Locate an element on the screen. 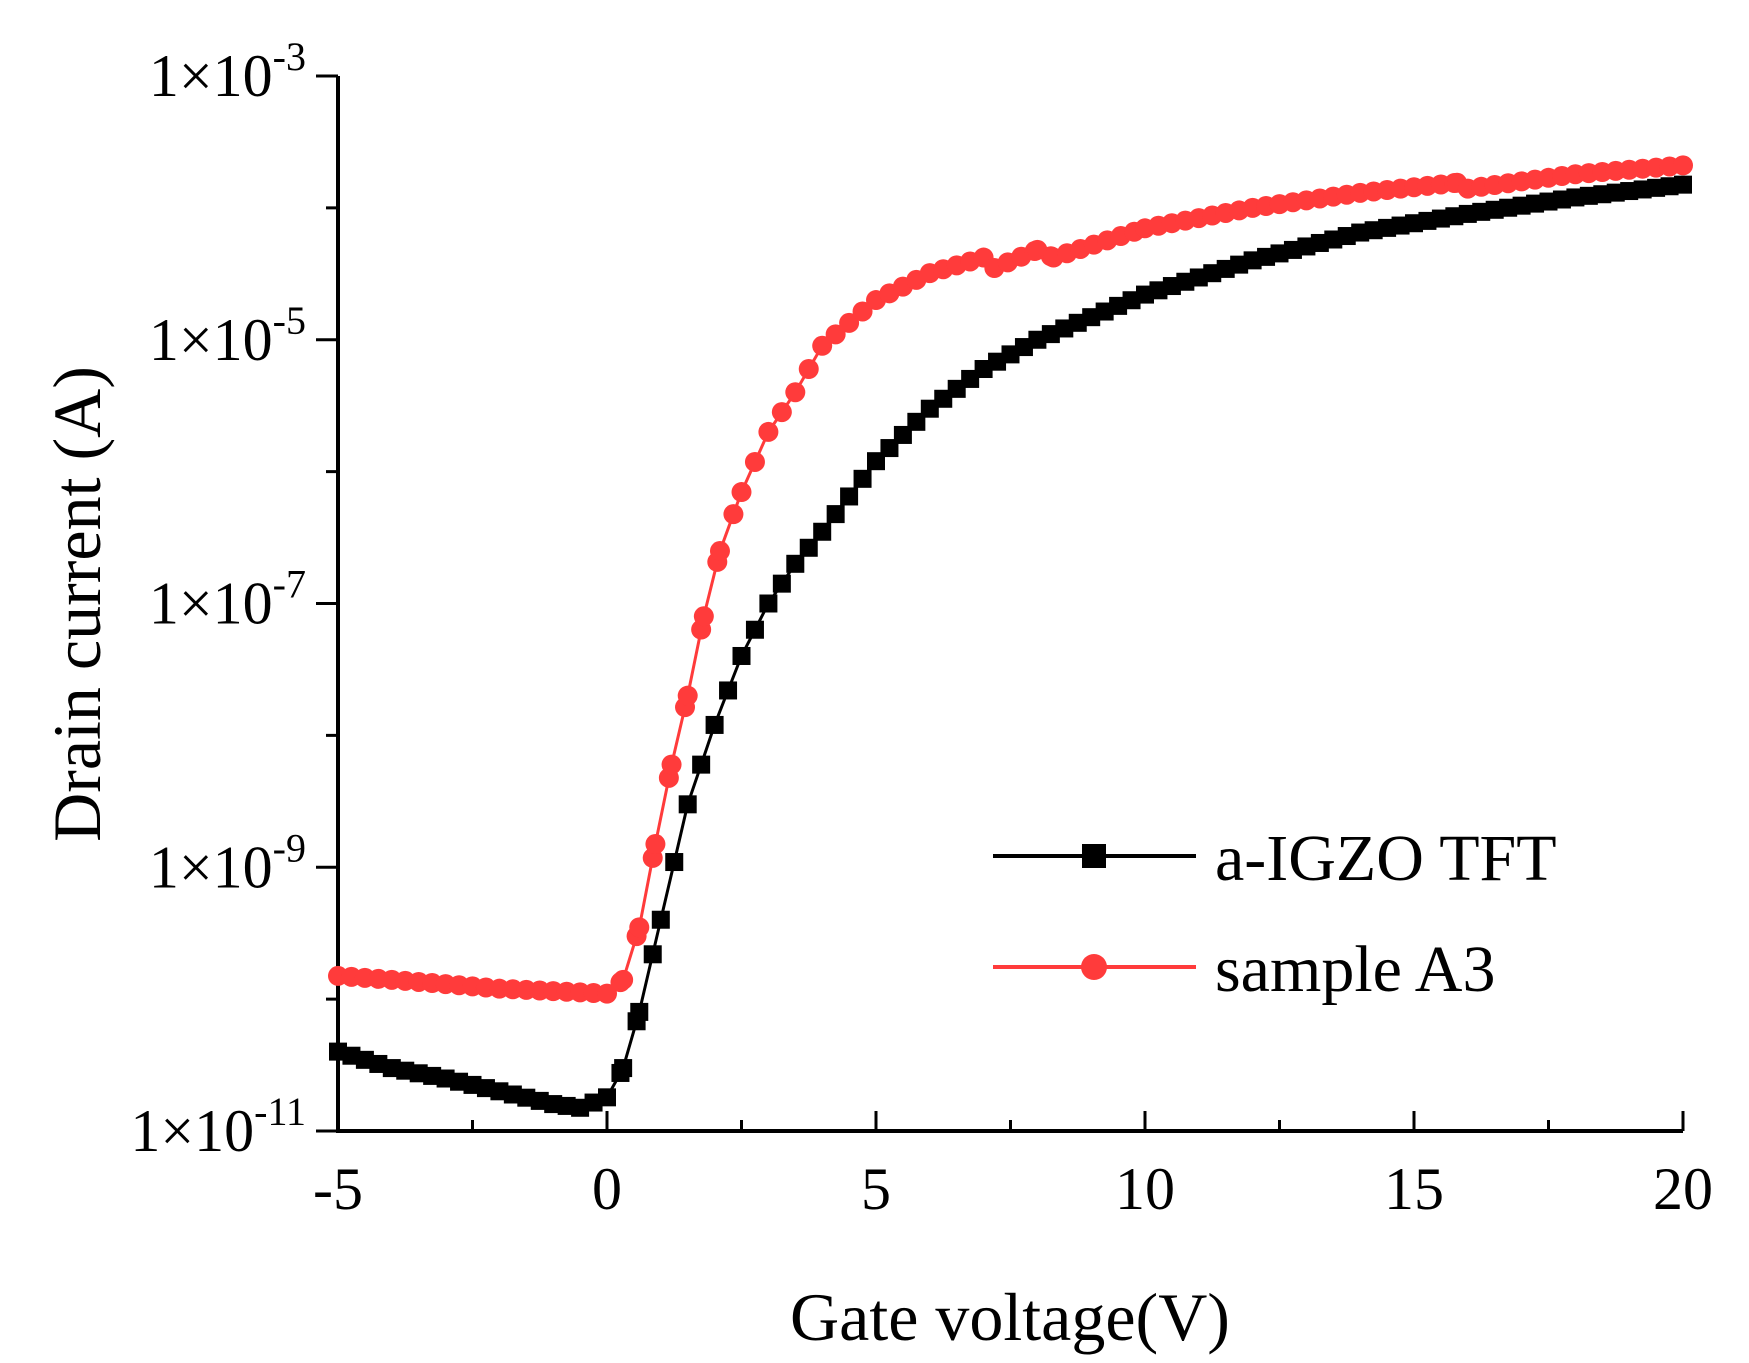 This screenshot has height=1363, width=1749. x-tick-label: 5 is located at coordinates (876, 1189).